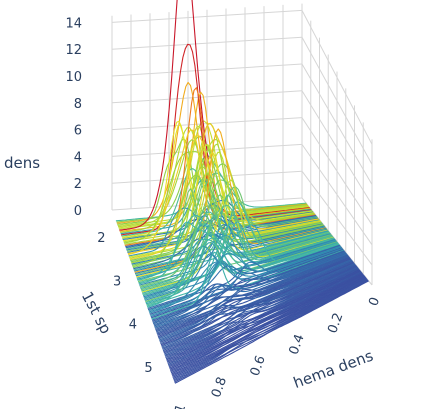 Image resolution: width=423 pixels, height=409 pixels. I want to click on z-tick-label: 12, so click(73, 50).